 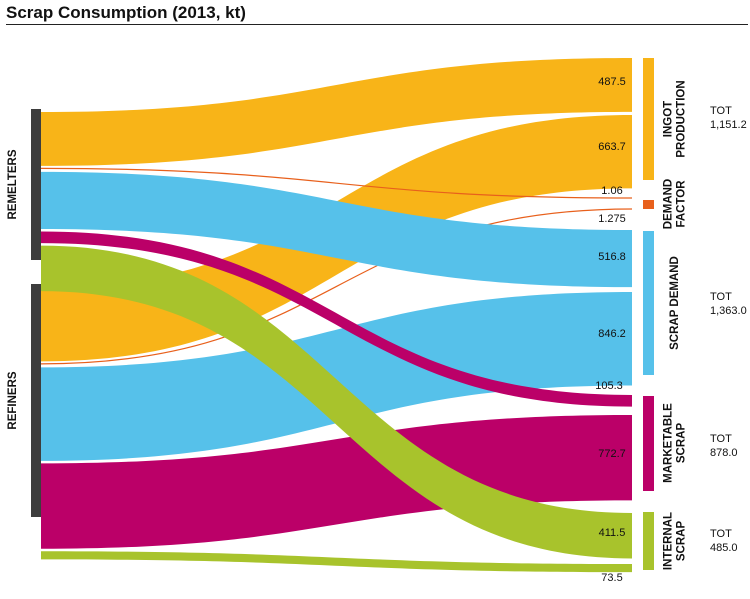 What do you see at coordinates (611, 191) in the screenshot?
I see `value-label-remelters-to-demand-factor: 1.06` at bounding box center [611, 191].